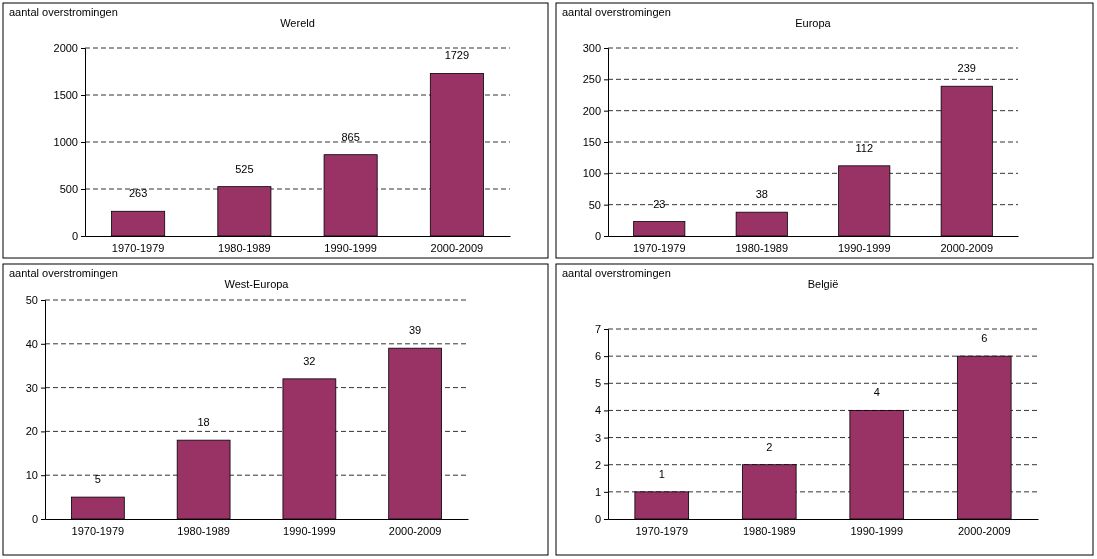 The height and width of the screenshot is (559, 1097). What do you see at coordinates (244, 168) in the screenshot?
I see `data-label: 525` at bounding box center [244, 168].